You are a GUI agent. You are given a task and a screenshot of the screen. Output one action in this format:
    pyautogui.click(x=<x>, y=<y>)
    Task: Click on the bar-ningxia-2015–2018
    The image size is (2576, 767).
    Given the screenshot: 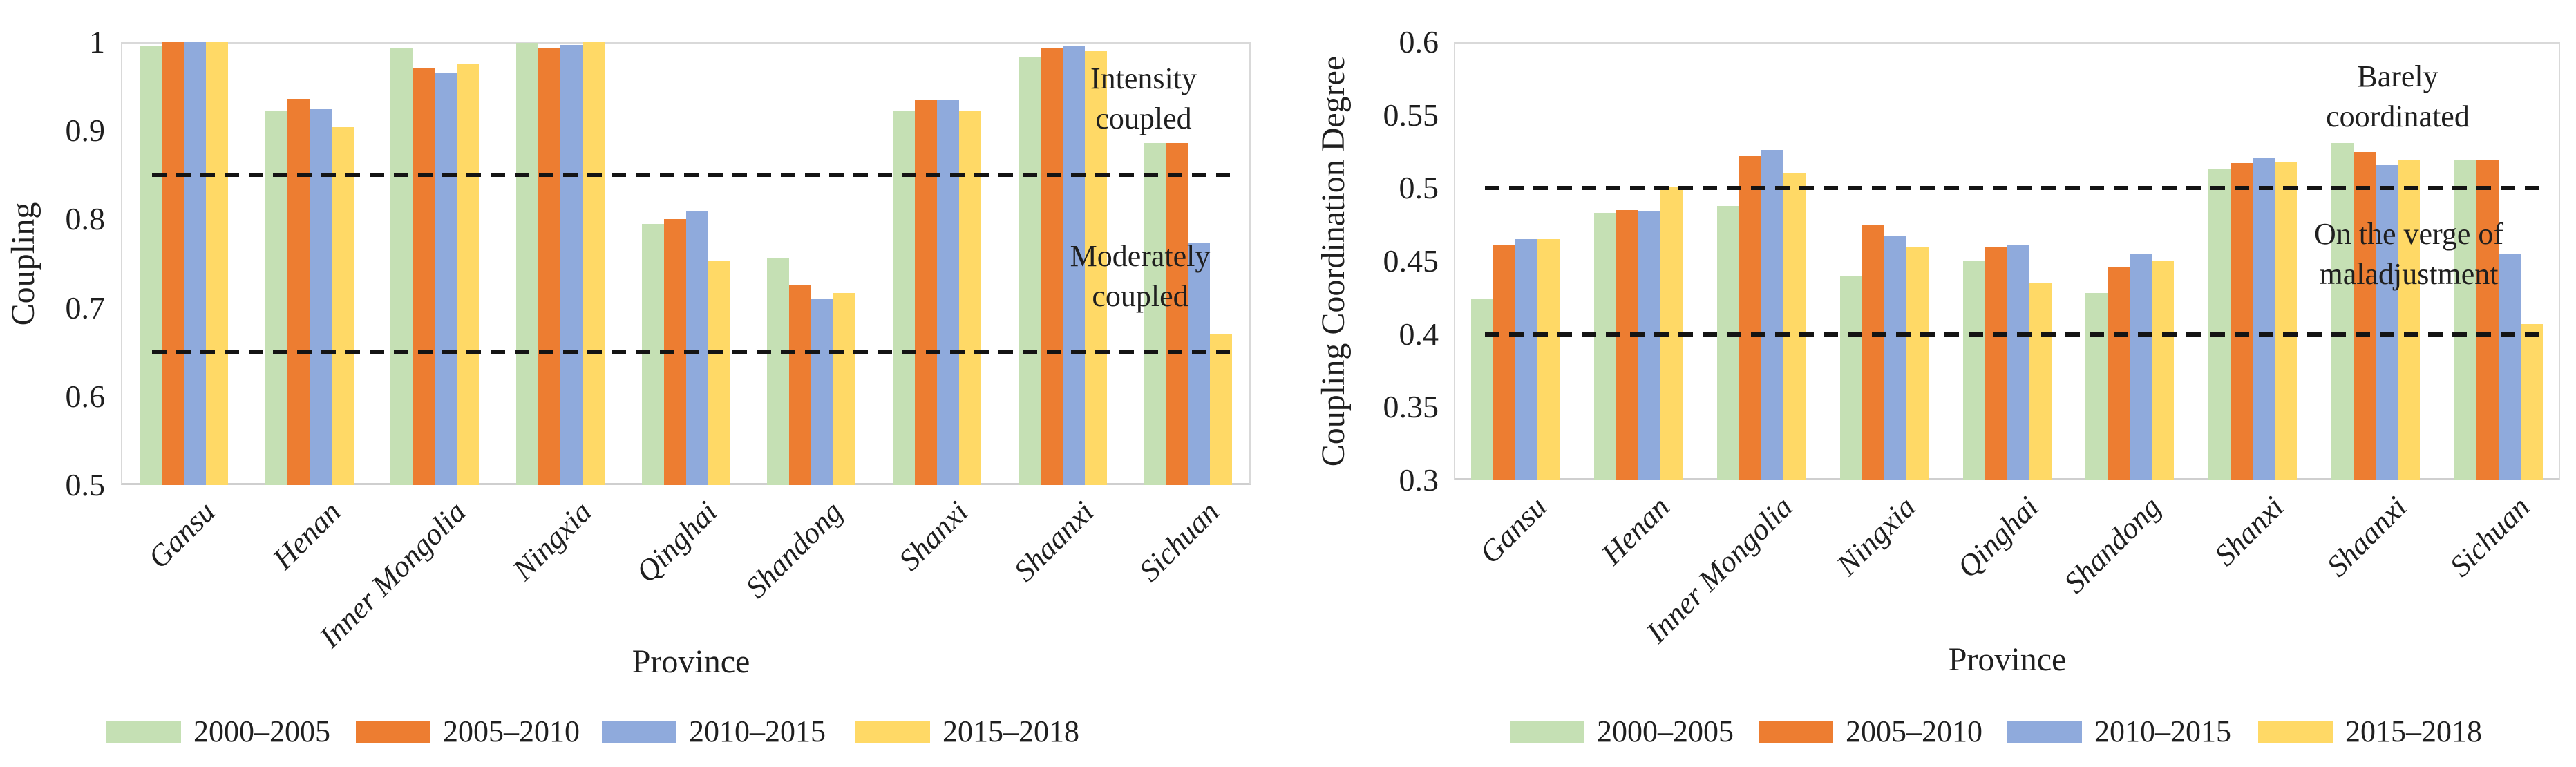 What is the action you would take?
    pyautogui.click(x=1917, y=363)
    